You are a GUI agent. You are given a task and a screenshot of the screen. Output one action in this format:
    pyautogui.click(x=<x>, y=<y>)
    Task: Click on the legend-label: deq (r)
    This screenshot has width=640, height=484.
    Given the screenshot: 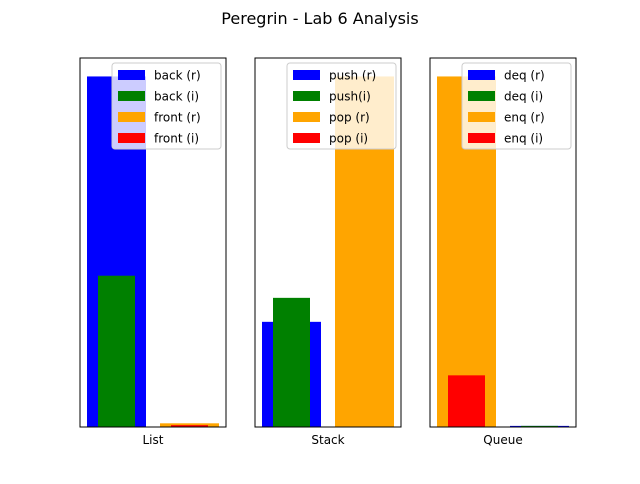 What is the action you would take?
    pyautogui.click(x=524, y=76)
    